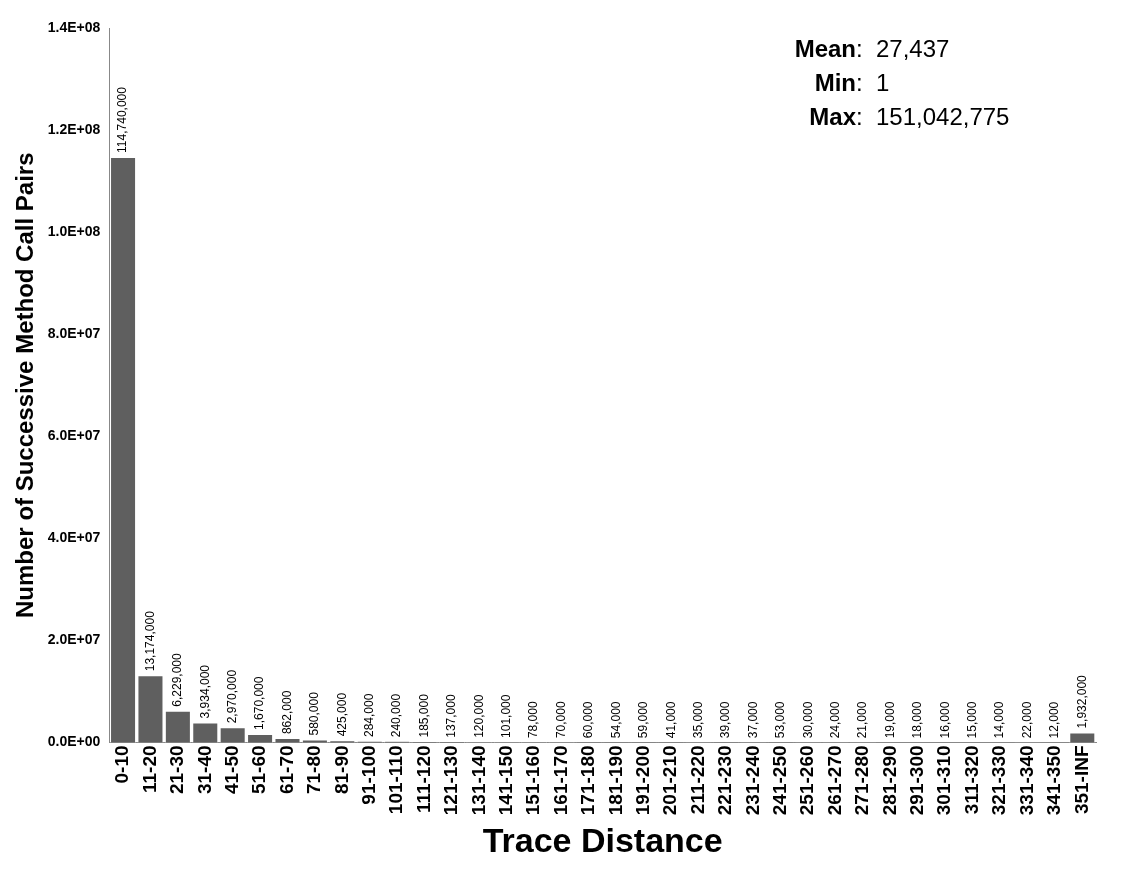  What do you see at coordinates (999, 780) in the screenshot?
I see `x-tick-label: 321-330` at bounding box center [999, 780].